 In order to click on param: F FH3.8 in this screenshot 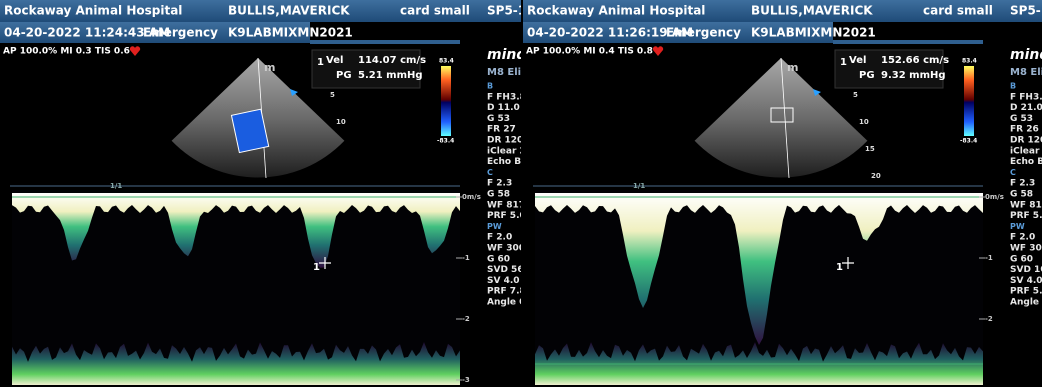, I will do `click(1026, 97)`.